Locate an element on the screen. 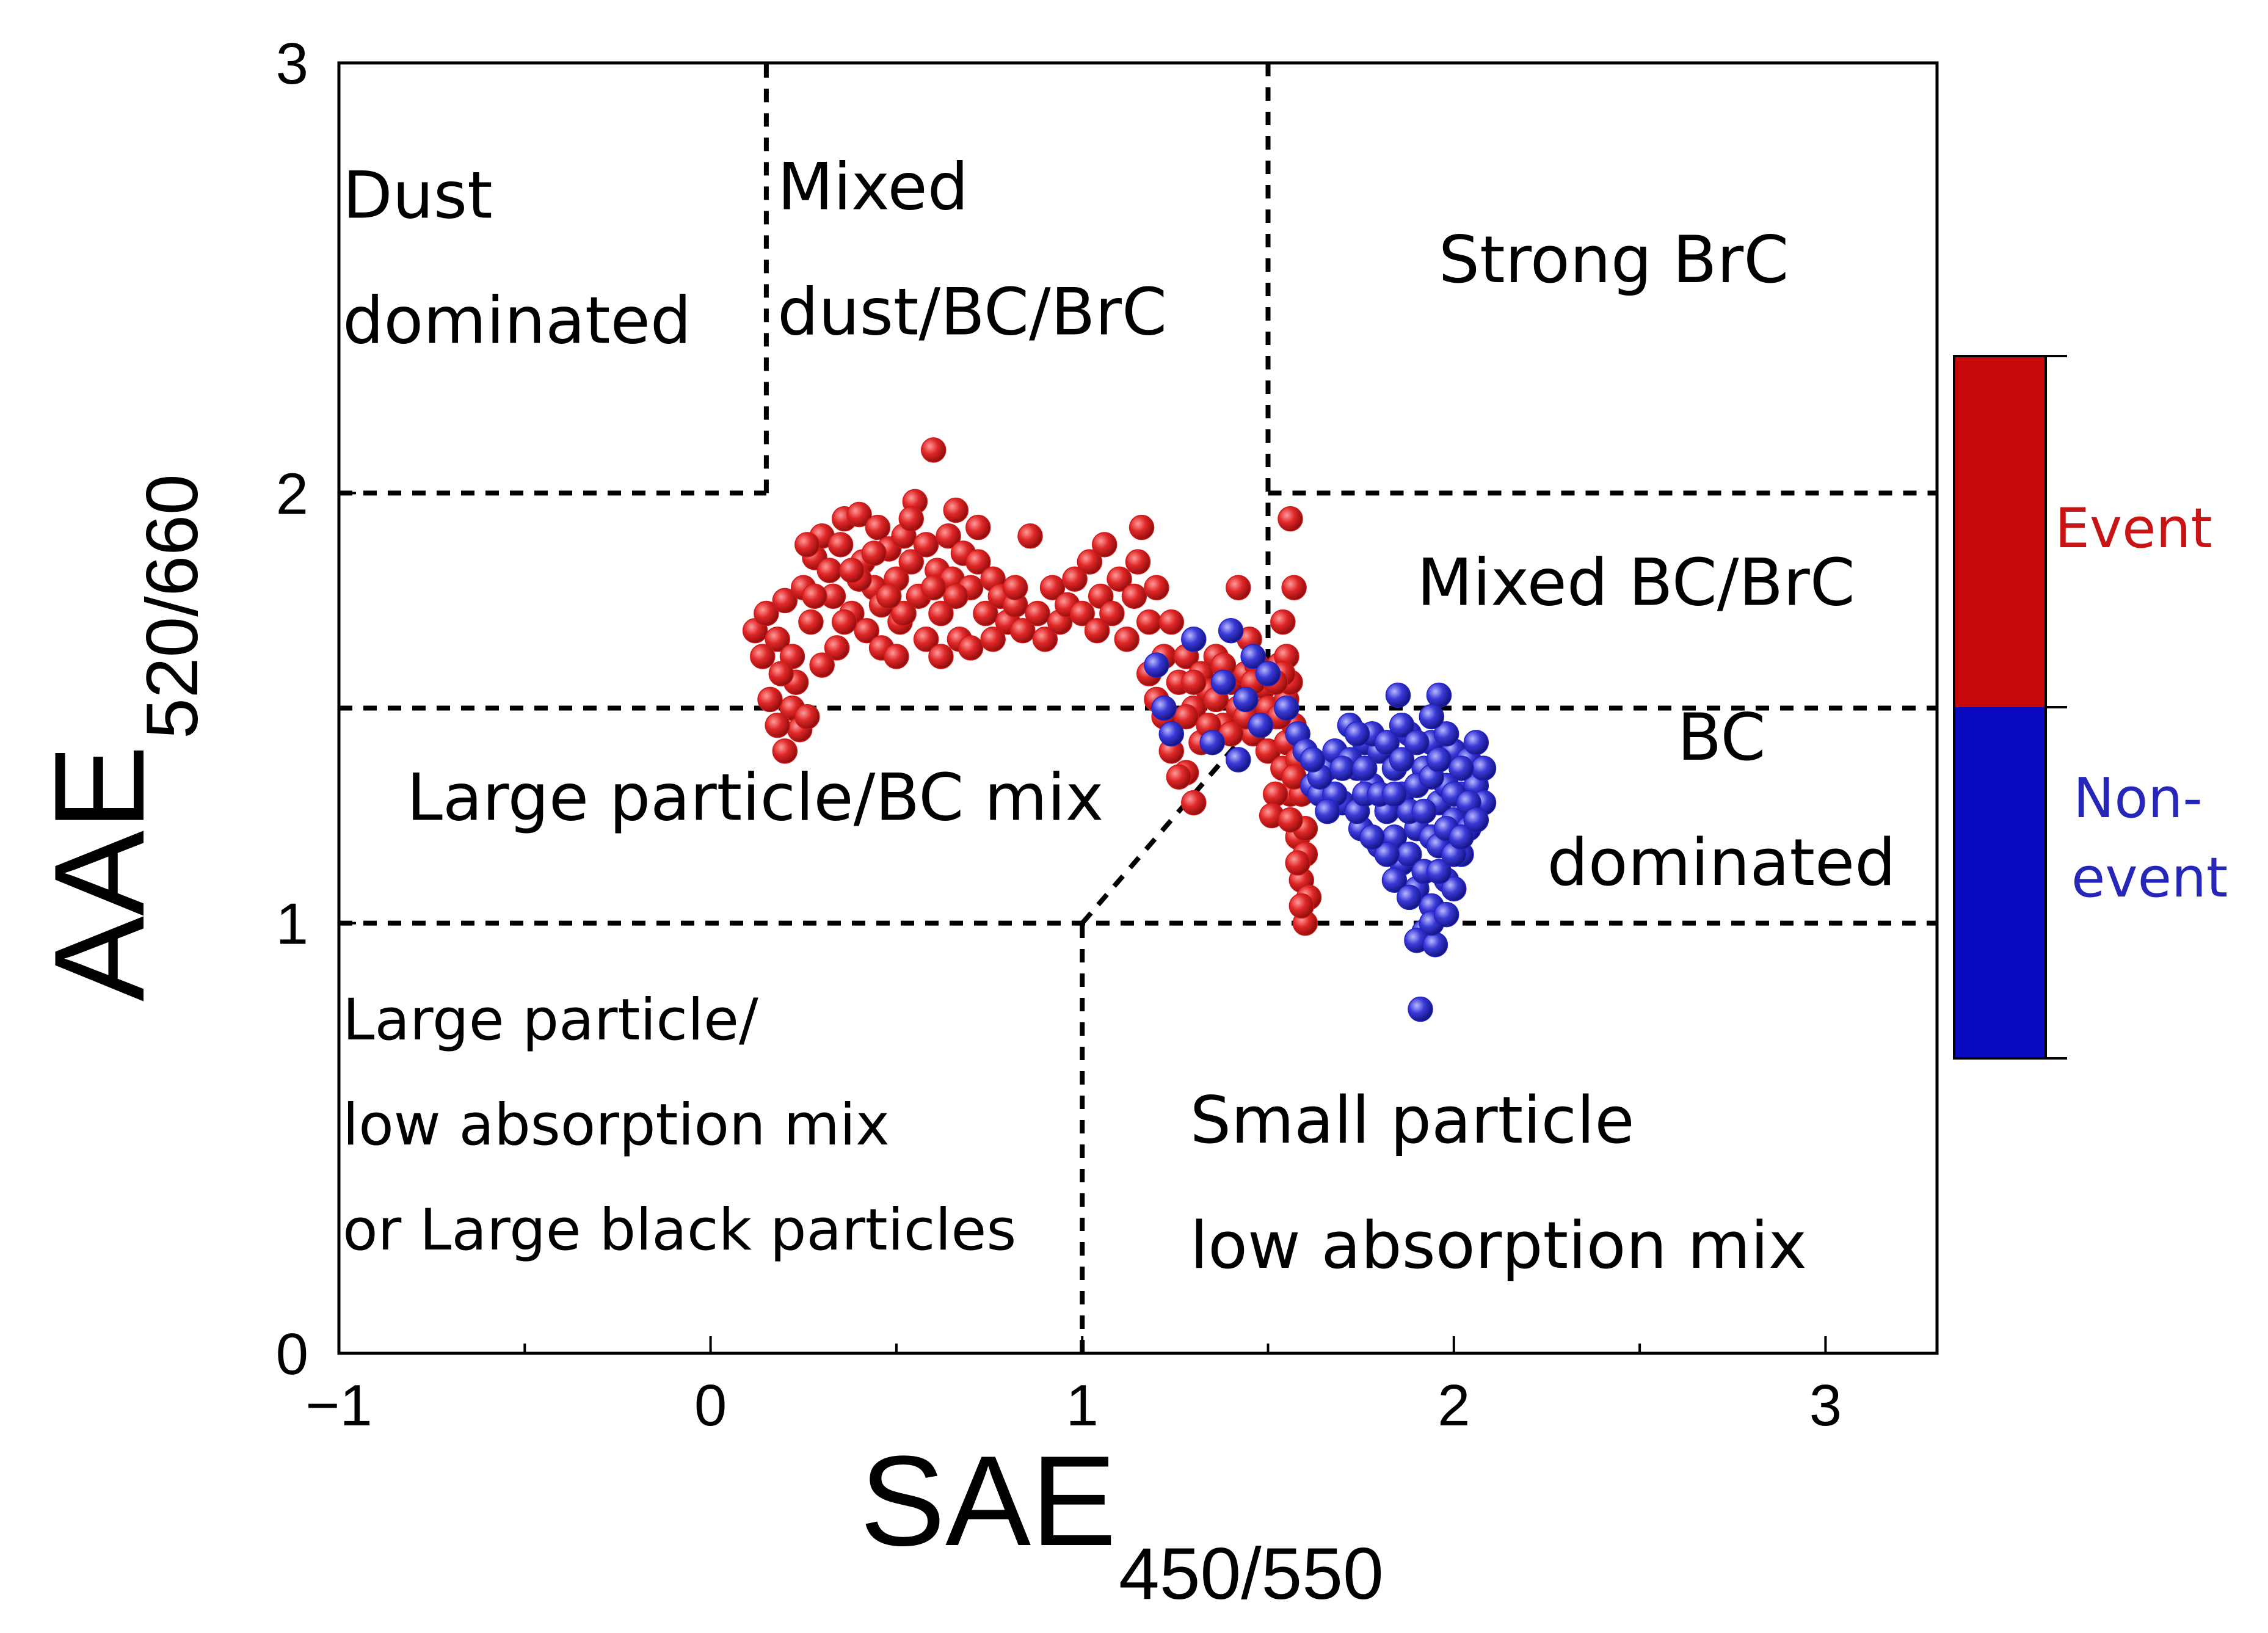  region-label-2-0: Strong BrC is located at coordinates (1614, 259).